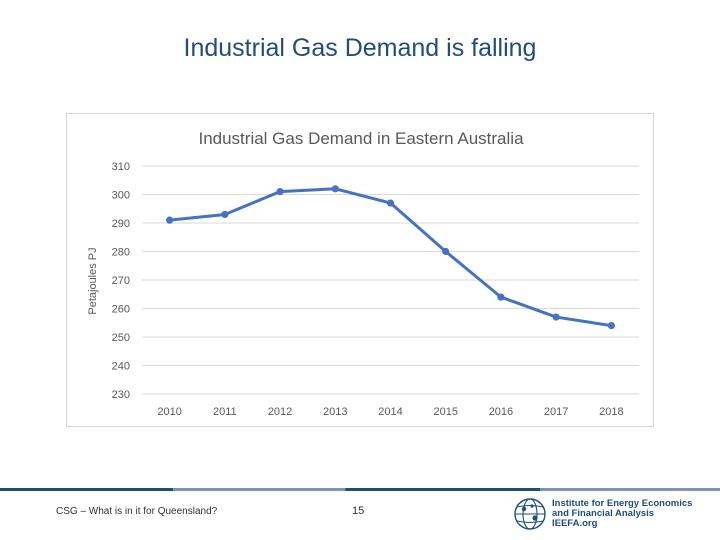  Describe the element at coordinates (169, 412) in the screenshot. I see `x-tick-label: 2010` at that location.